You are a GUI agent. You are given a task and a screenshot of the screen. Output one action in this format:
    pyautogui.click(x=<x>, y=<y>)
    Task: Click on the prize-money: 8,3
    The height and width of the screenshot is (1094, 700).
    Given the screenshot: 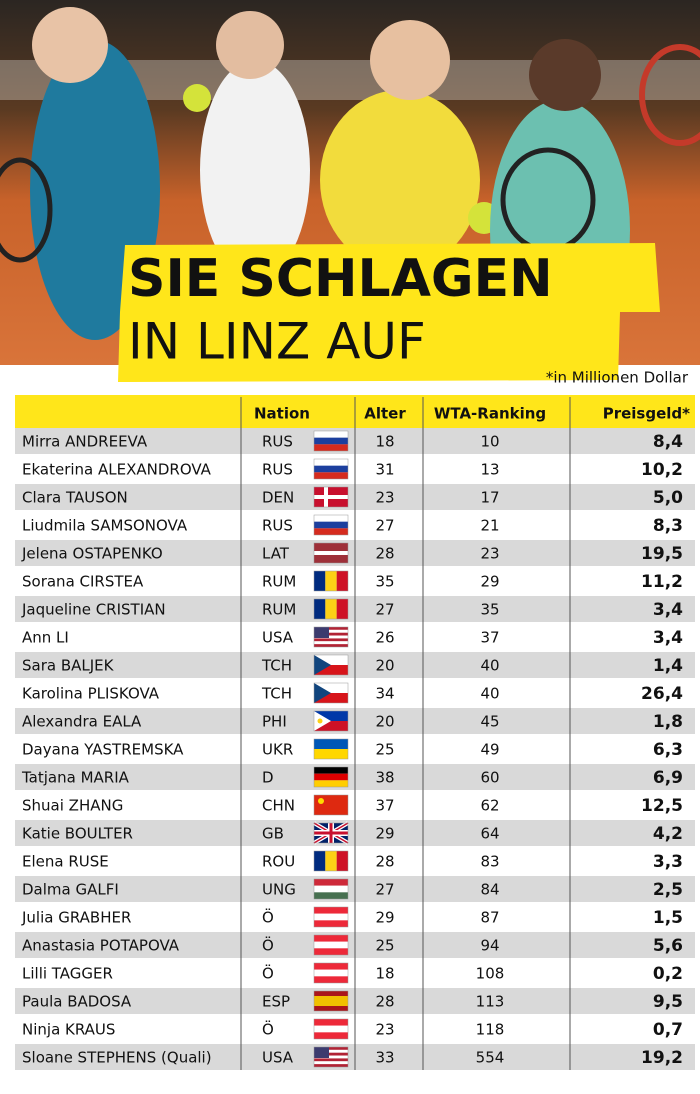 What is the action you would take?
    pyautogui.click(x=668, y=526)
    